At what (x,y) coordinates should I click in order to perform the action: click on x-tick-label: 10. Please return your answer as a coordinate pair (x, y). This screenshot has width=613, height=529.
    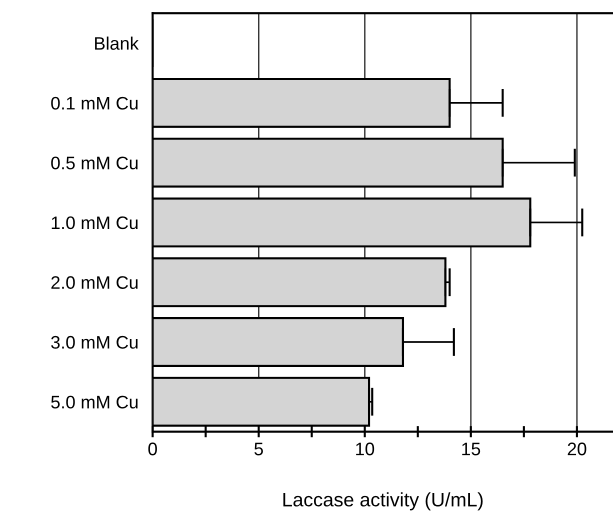
    Looking at the image, I should click on (365, 449).